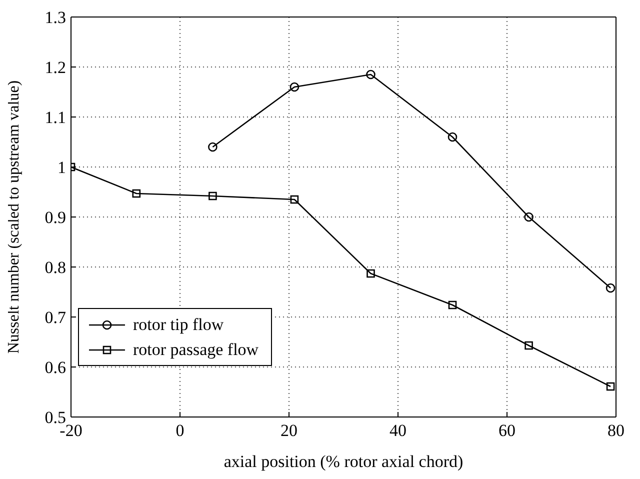  Describe the element at coordinates (196, 350) in the screenshot. I see `legend-label: rotor passage flow` at that location.